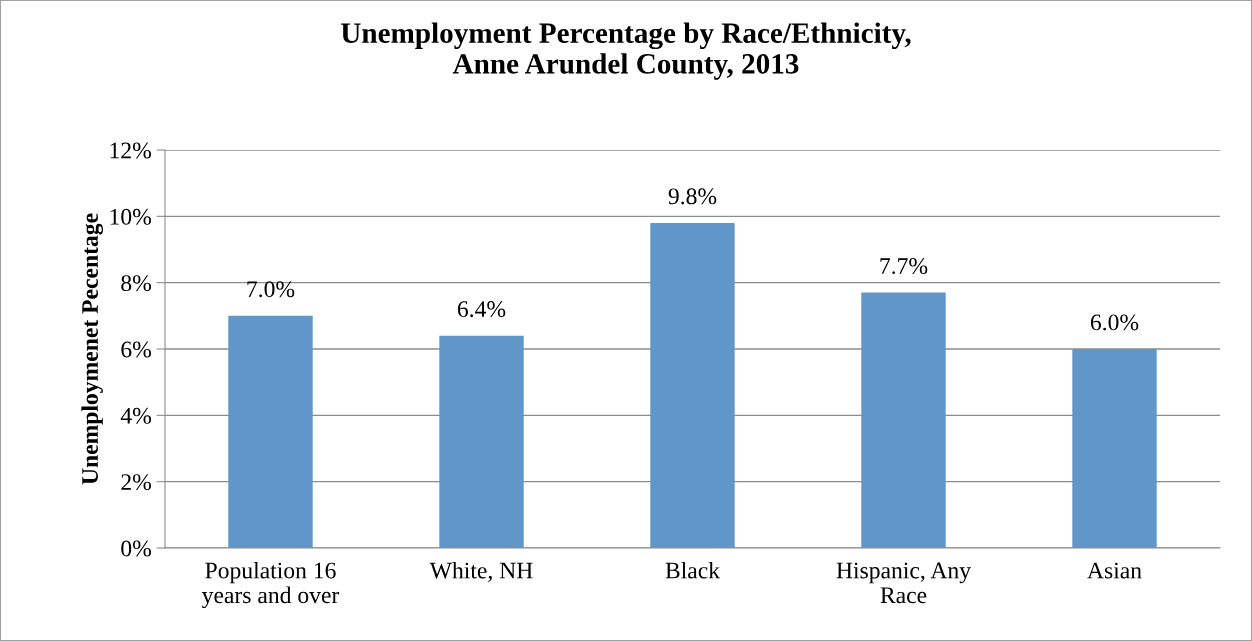 The image size is (1252, 641). What do you see at coordinates (904, 266) in the screenshot?
I see `data-label: 7.7%` at bounding box center [904, 266].